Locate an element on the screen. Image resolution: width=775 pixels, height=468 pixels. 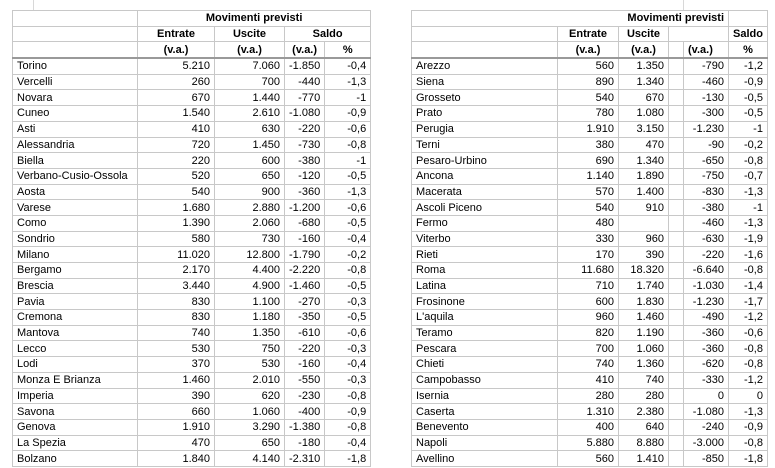
entrate-value: 1.140 is located at coordinates (588, 176).